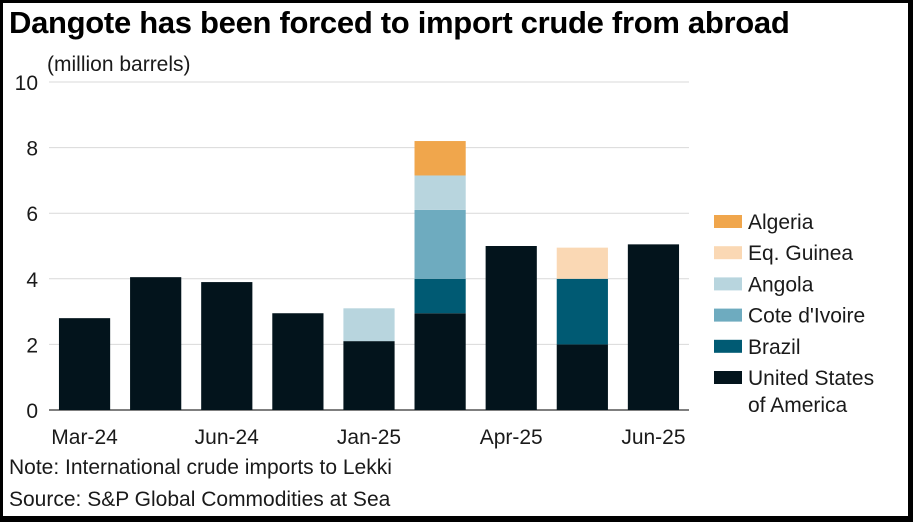  I want to click on y-tick-label: 10, so click(26, 83).